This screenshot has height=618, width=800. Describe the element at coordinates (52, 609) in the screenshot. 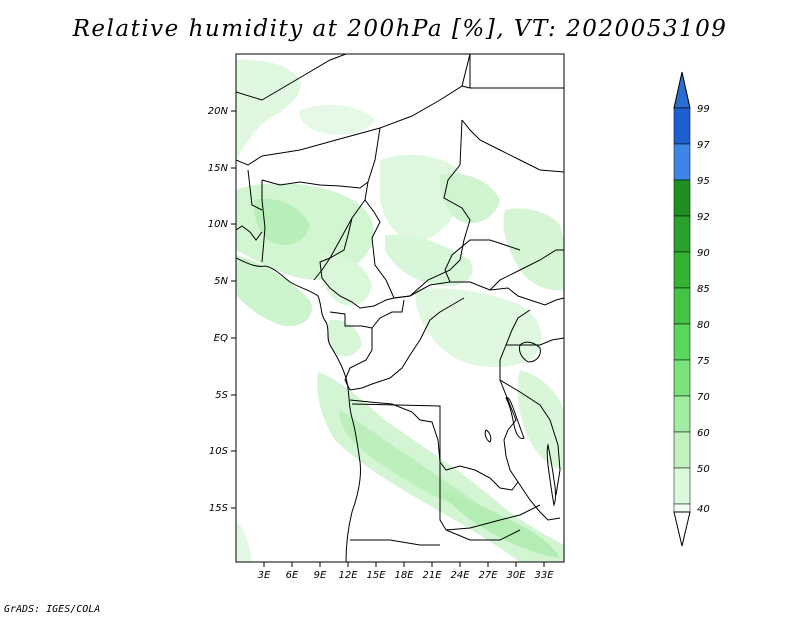

I see `grads-credit: GrADS: IGES/COLA` at that location.